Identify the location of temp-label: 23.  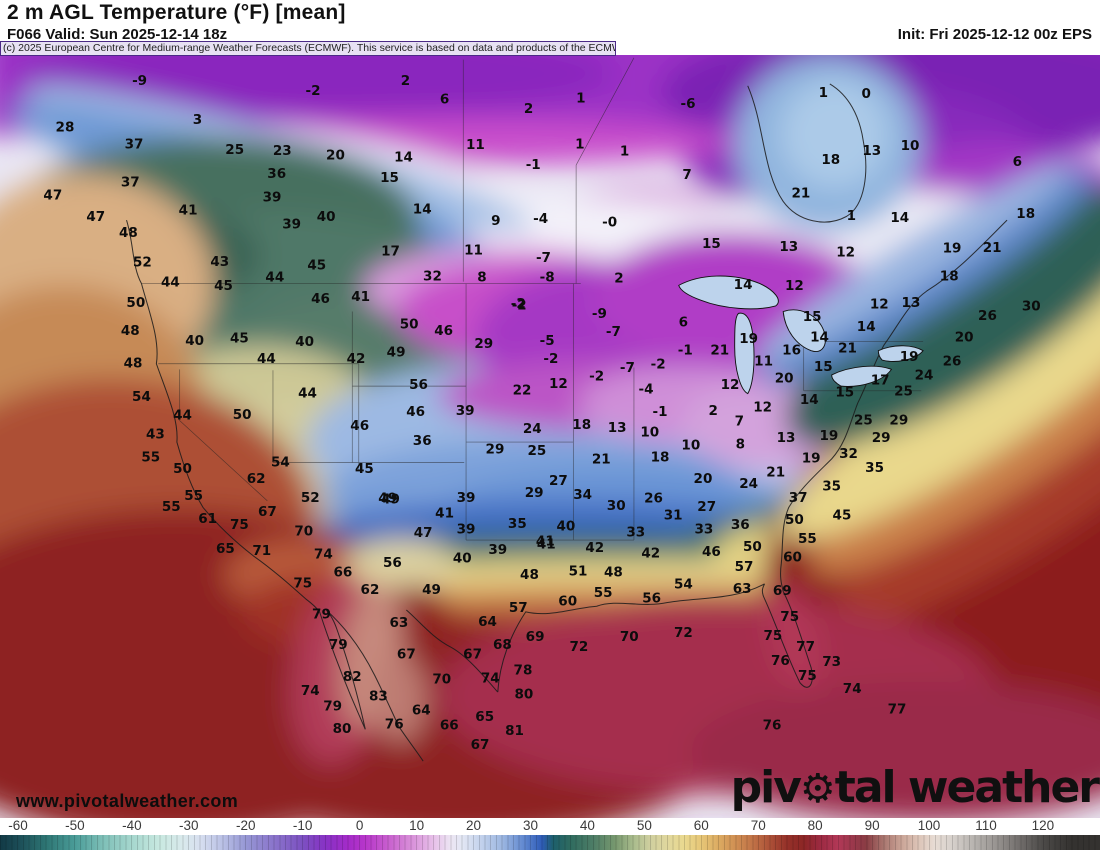
(282, 151).